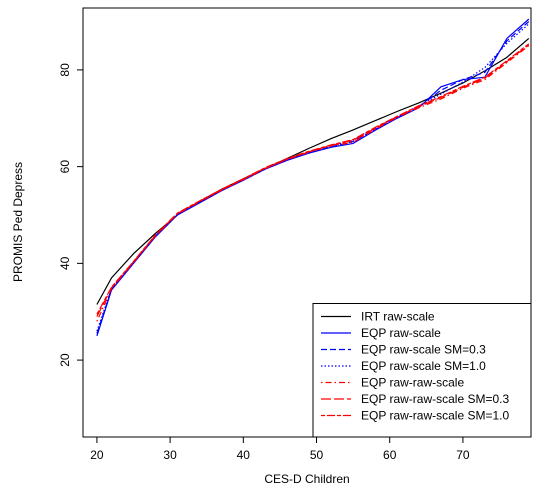  Describe the element at coordinates (317, 455) in the screenshot. I see `x-tick-label: 50` at that location.